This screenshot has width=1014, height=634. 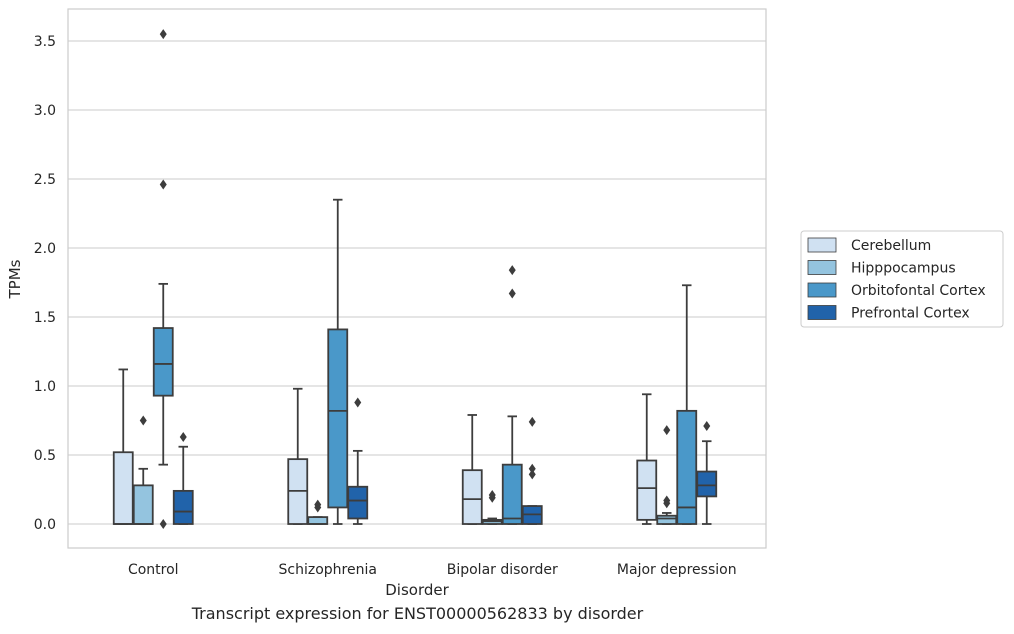 What do you see at coordinates (918, 291) in the screenshot?
I see `legend-label: Orbitofontal Cortex` at bounding box center [918, 291].